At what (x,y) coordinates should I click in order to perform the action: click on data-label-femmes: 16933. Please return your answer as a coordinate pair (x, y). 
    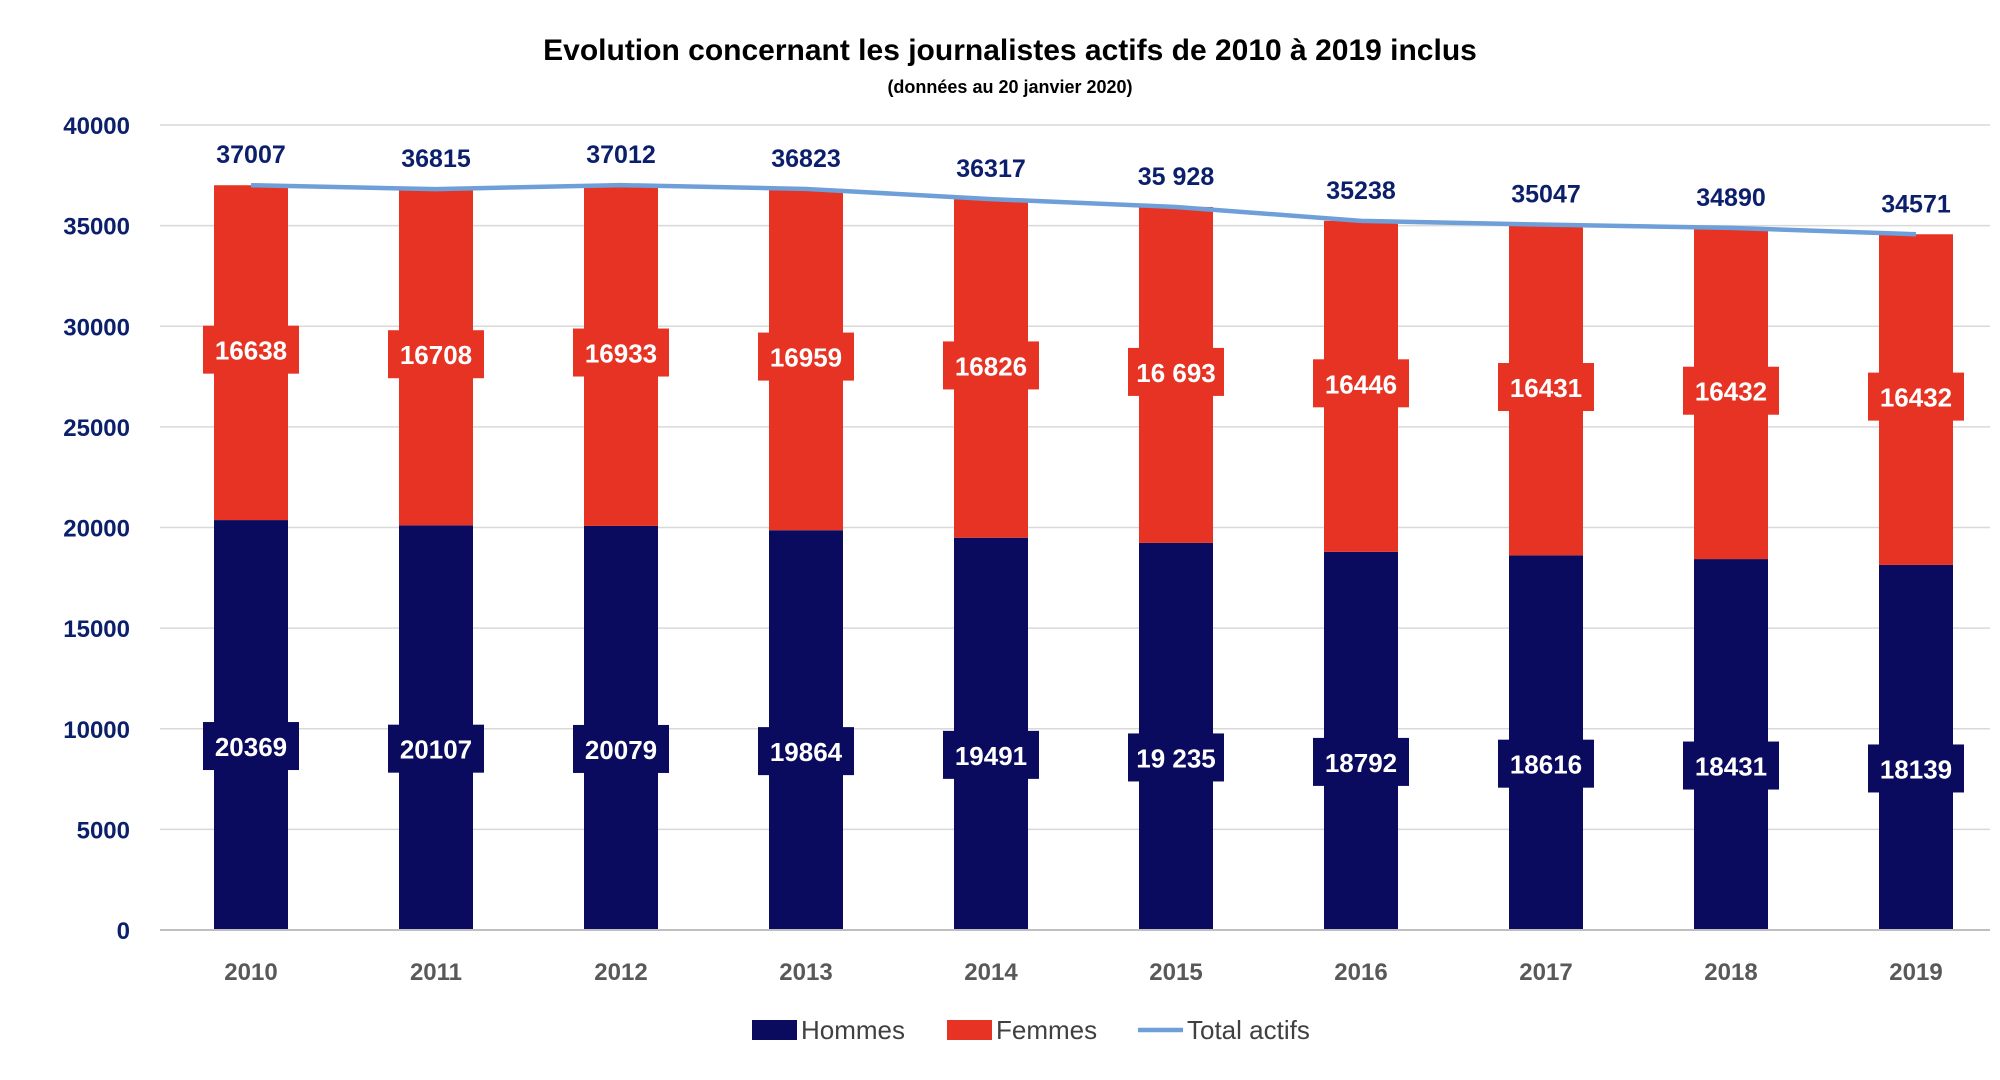
    Looking at the image, I should click on (621, 354).